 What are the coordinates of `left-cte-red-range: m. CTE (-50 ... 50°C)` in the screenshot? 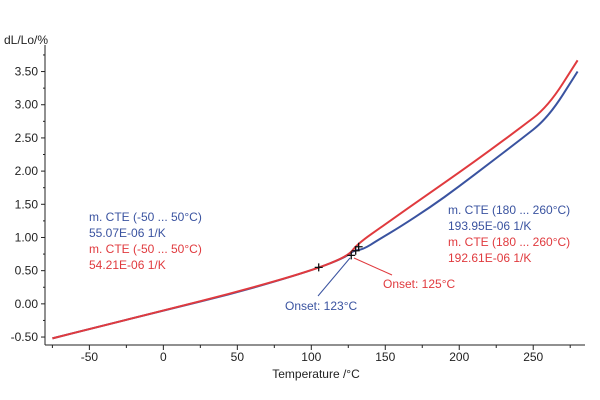 It's located at (145, 249).